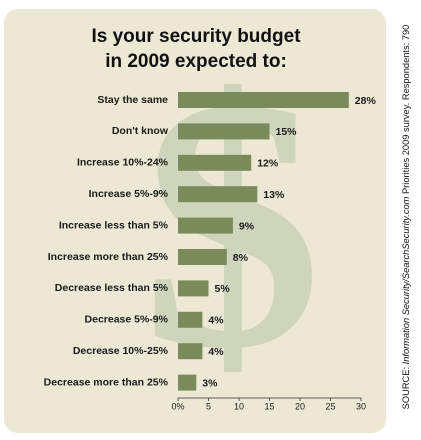  I want to click on category-label: Decrease 10%-25%, so click(121, 351).